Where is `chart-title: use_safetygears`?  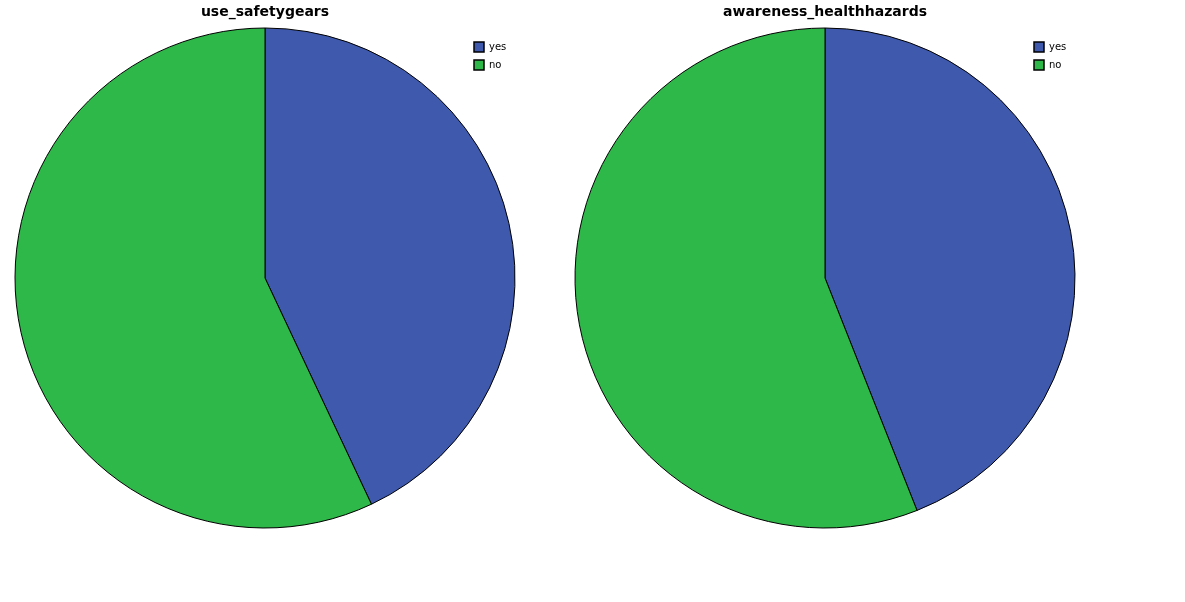 chart-title: use_safetygears is located at coordinates (265, 11).